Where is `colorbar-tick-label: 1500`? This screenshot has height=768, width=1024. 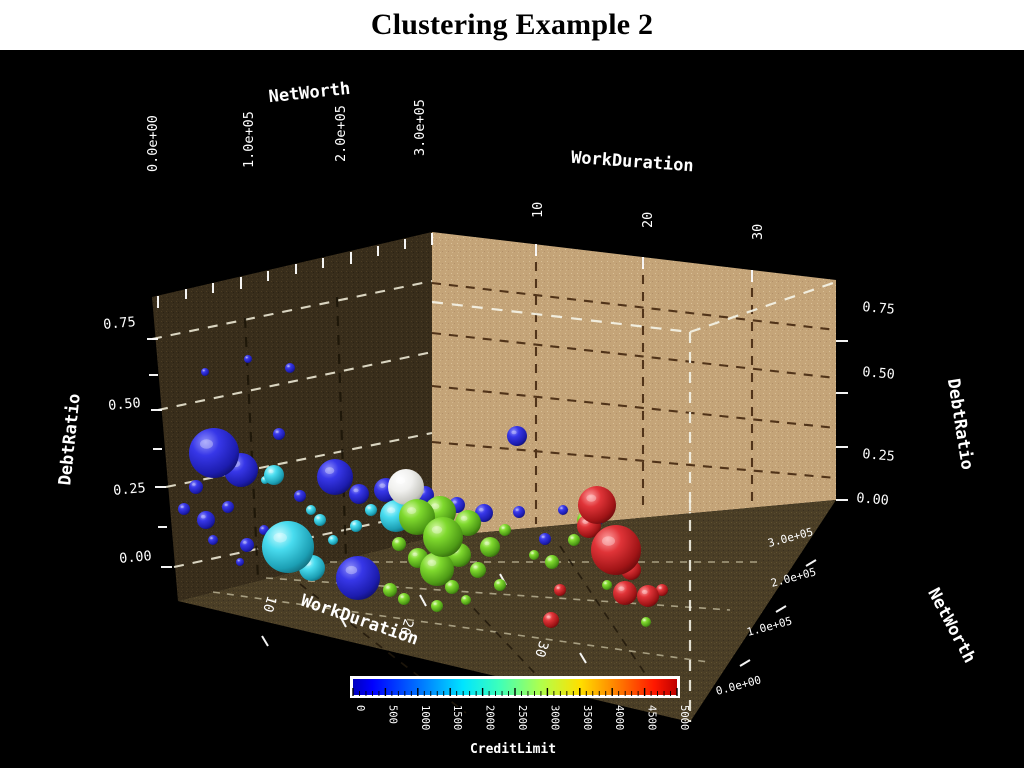
colorbar-tick-label: 1500 is located at coordinates (457, 717).